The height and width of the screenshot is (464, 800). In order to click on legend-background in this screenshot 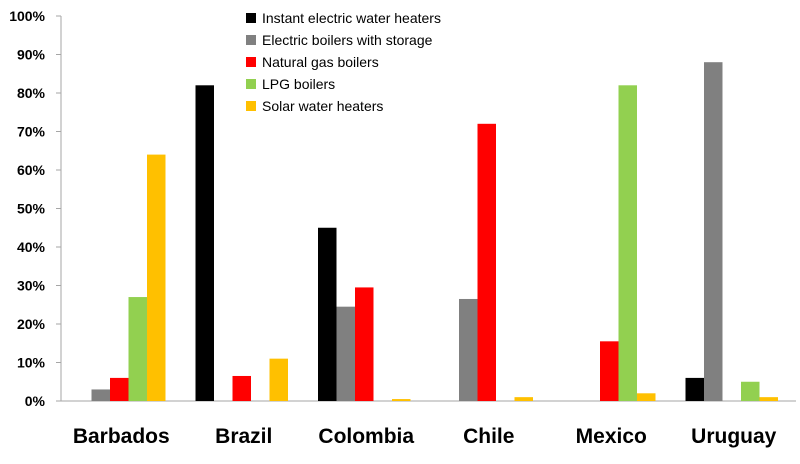, I will do `click(358, 65)`.